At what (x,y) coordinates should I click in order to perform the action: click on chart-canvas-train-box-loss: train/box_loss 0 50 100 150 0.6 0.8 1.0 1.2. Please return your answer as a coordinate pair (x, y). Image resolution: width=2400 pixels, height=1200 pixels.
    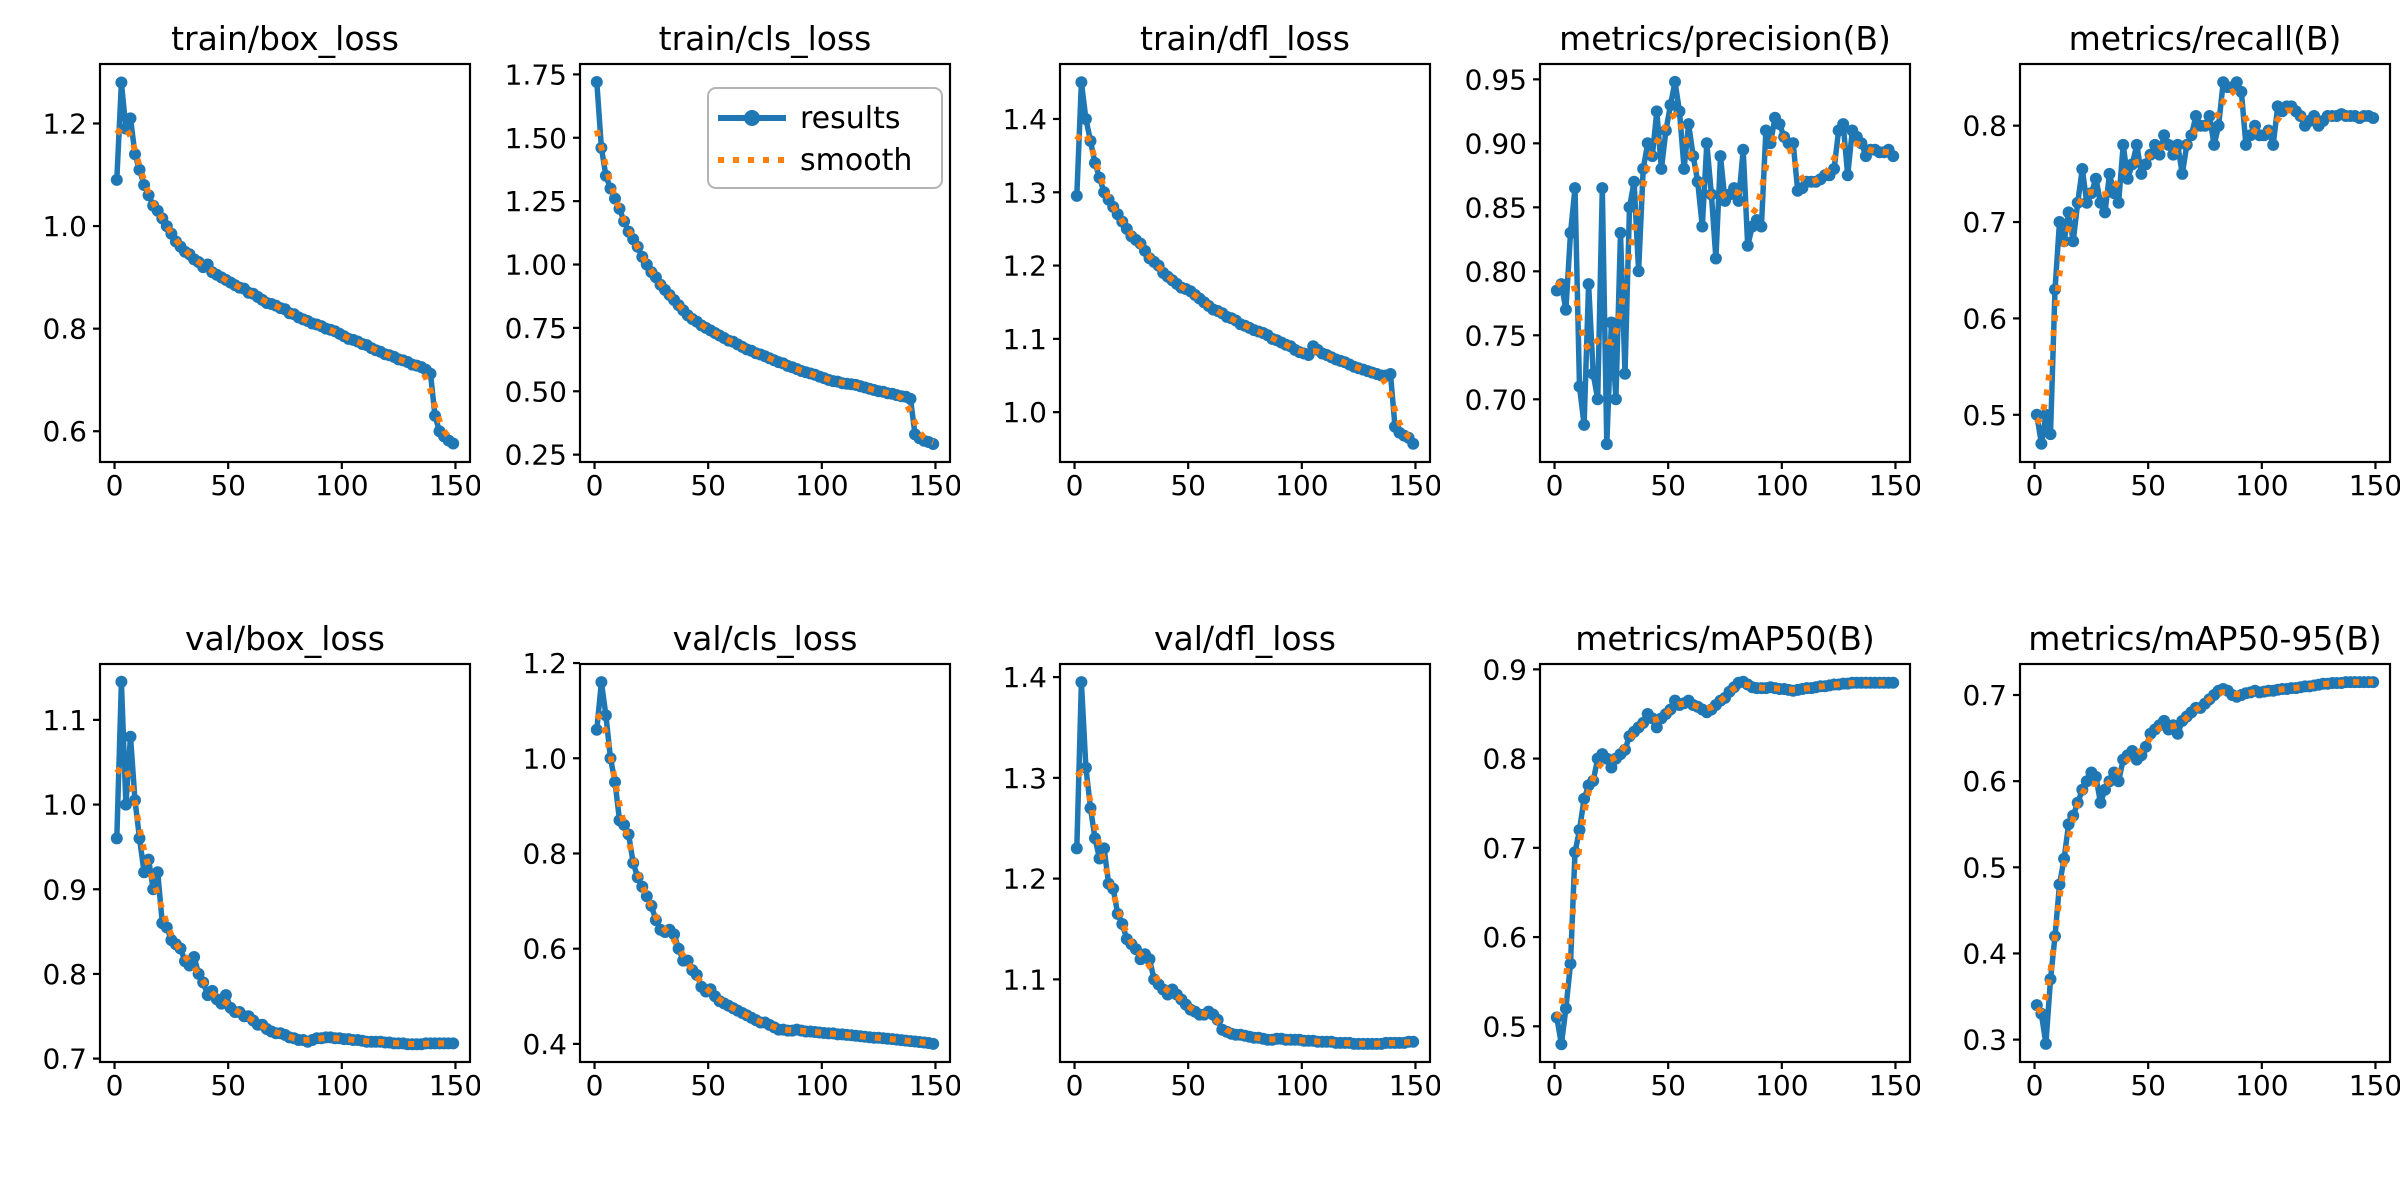
    Looking at the image, I should click on (240, 300).